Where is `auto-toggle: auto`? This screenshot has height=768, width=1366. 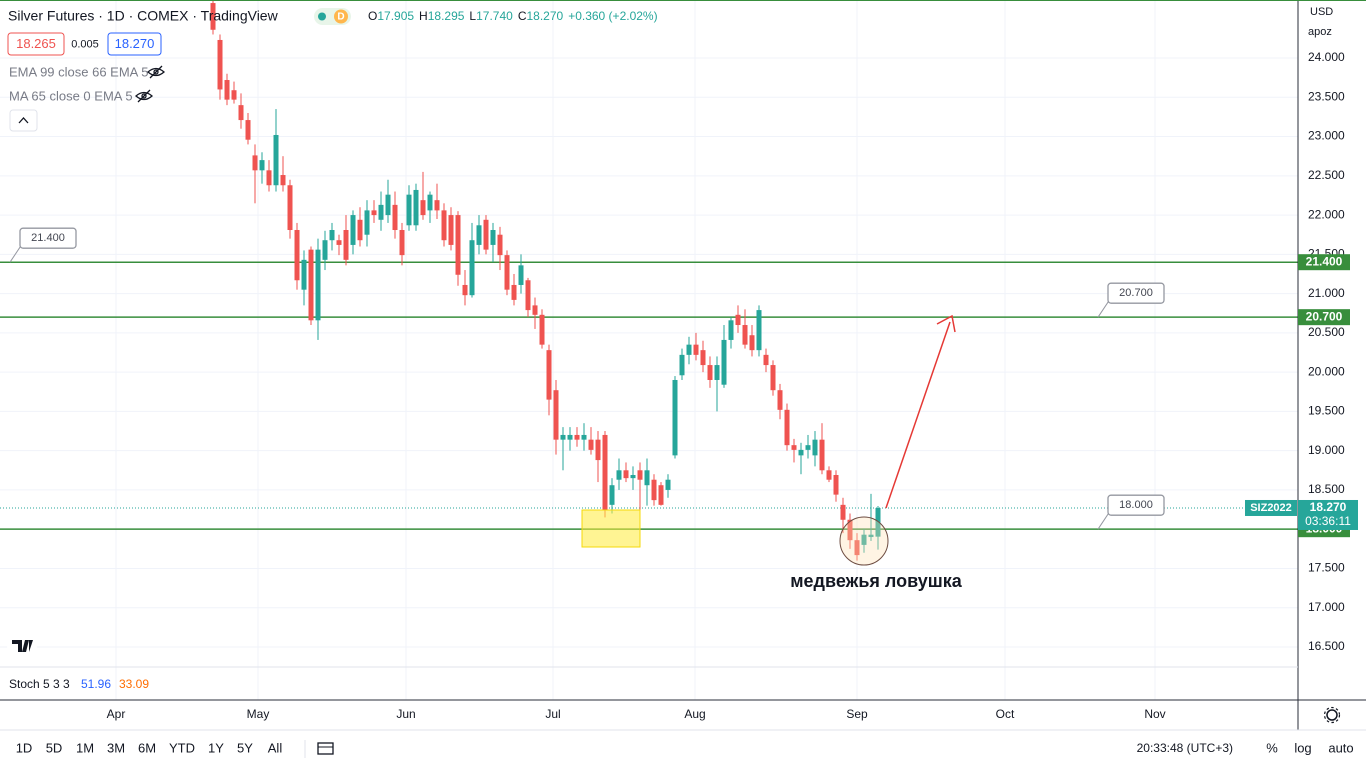 auto-toggle: auto is located at coordinates (1340, 747).